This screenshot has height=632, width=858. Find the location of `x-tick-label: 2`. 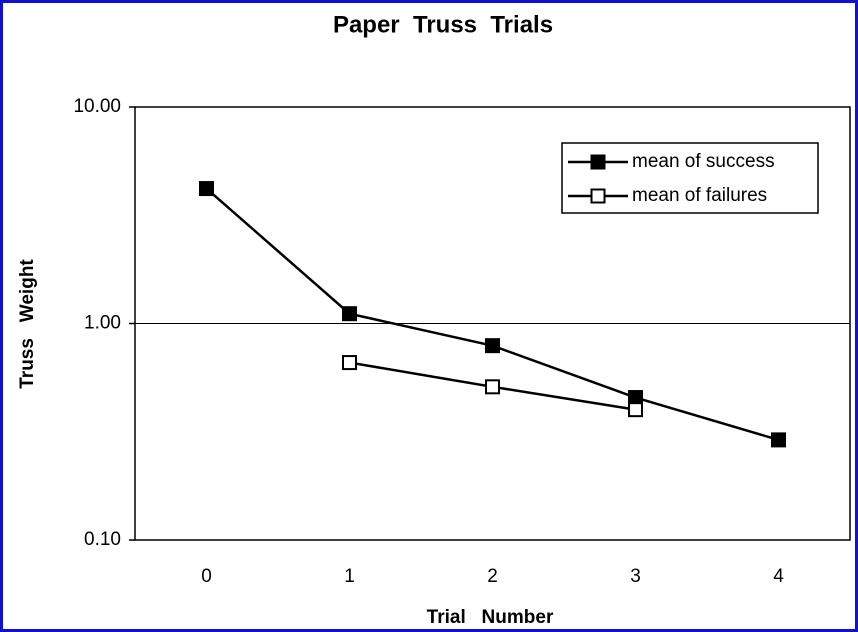

x-tick-label: 2 is located at coordinates (492, 576).